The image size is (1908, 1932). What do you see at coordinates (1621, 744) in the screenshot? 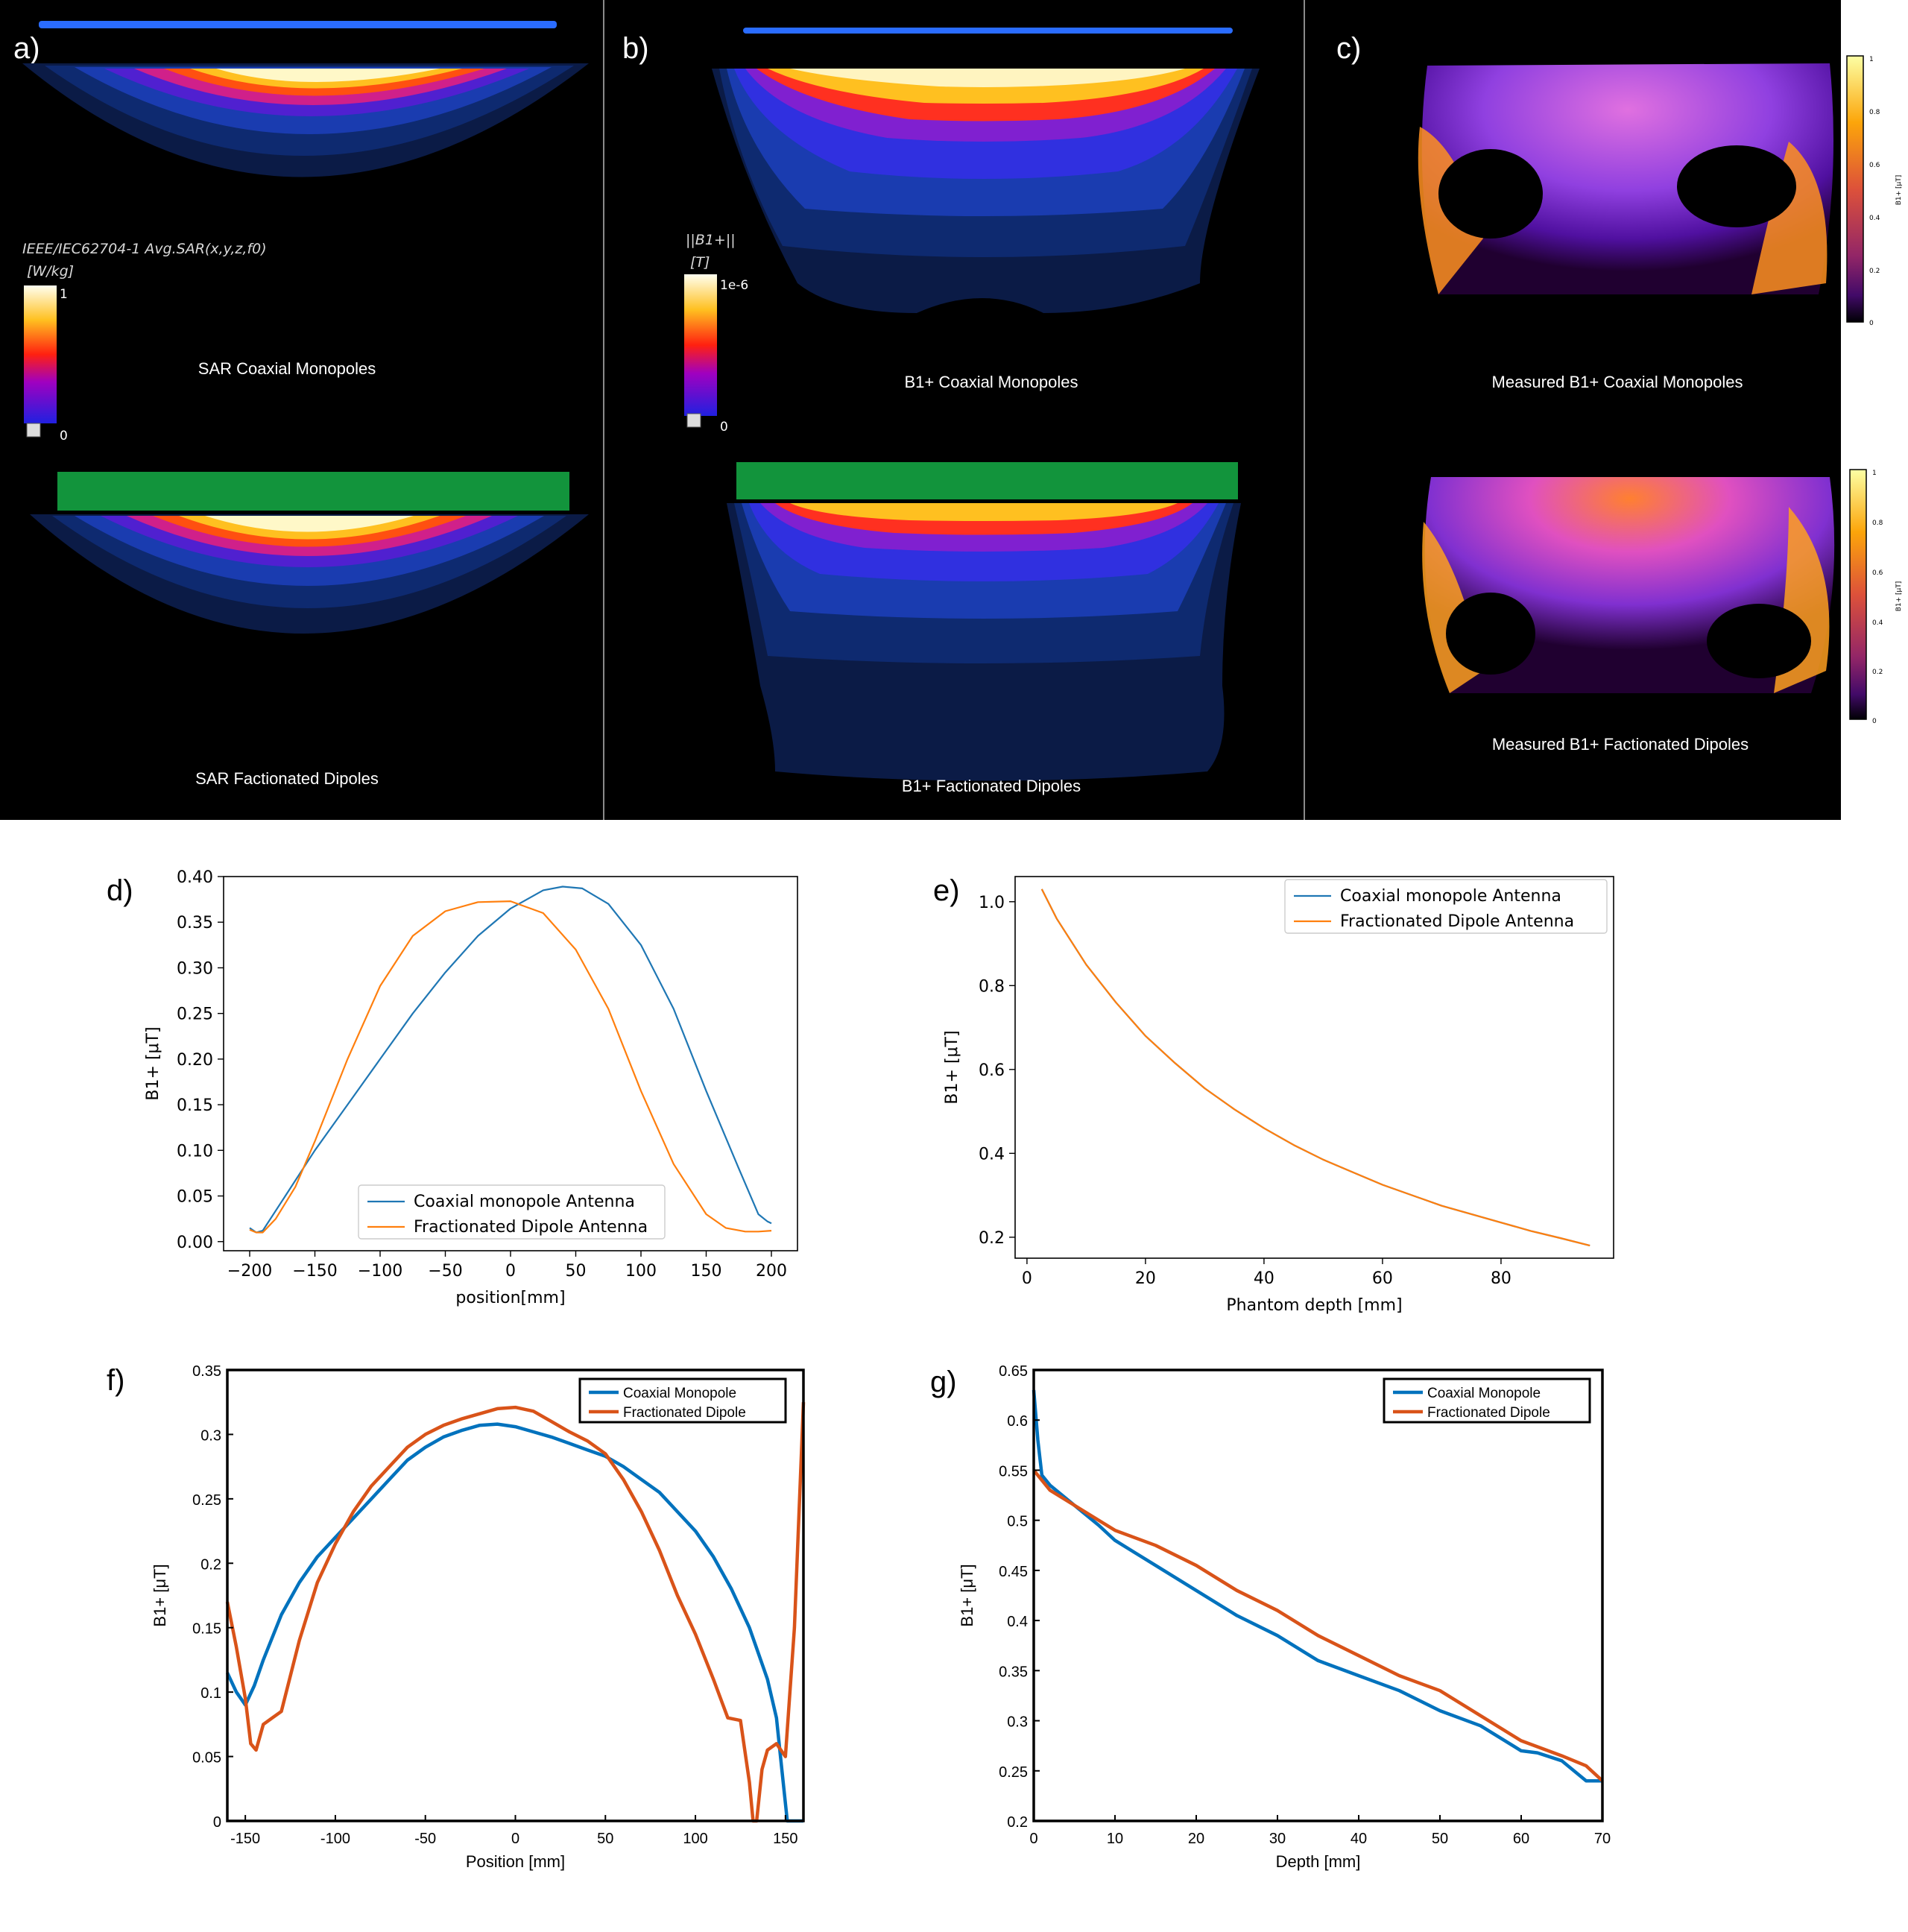
I see `caption-measured-dipoles: Measured B1+ Factionated Dipoles` at bounding box center [1621, 744].